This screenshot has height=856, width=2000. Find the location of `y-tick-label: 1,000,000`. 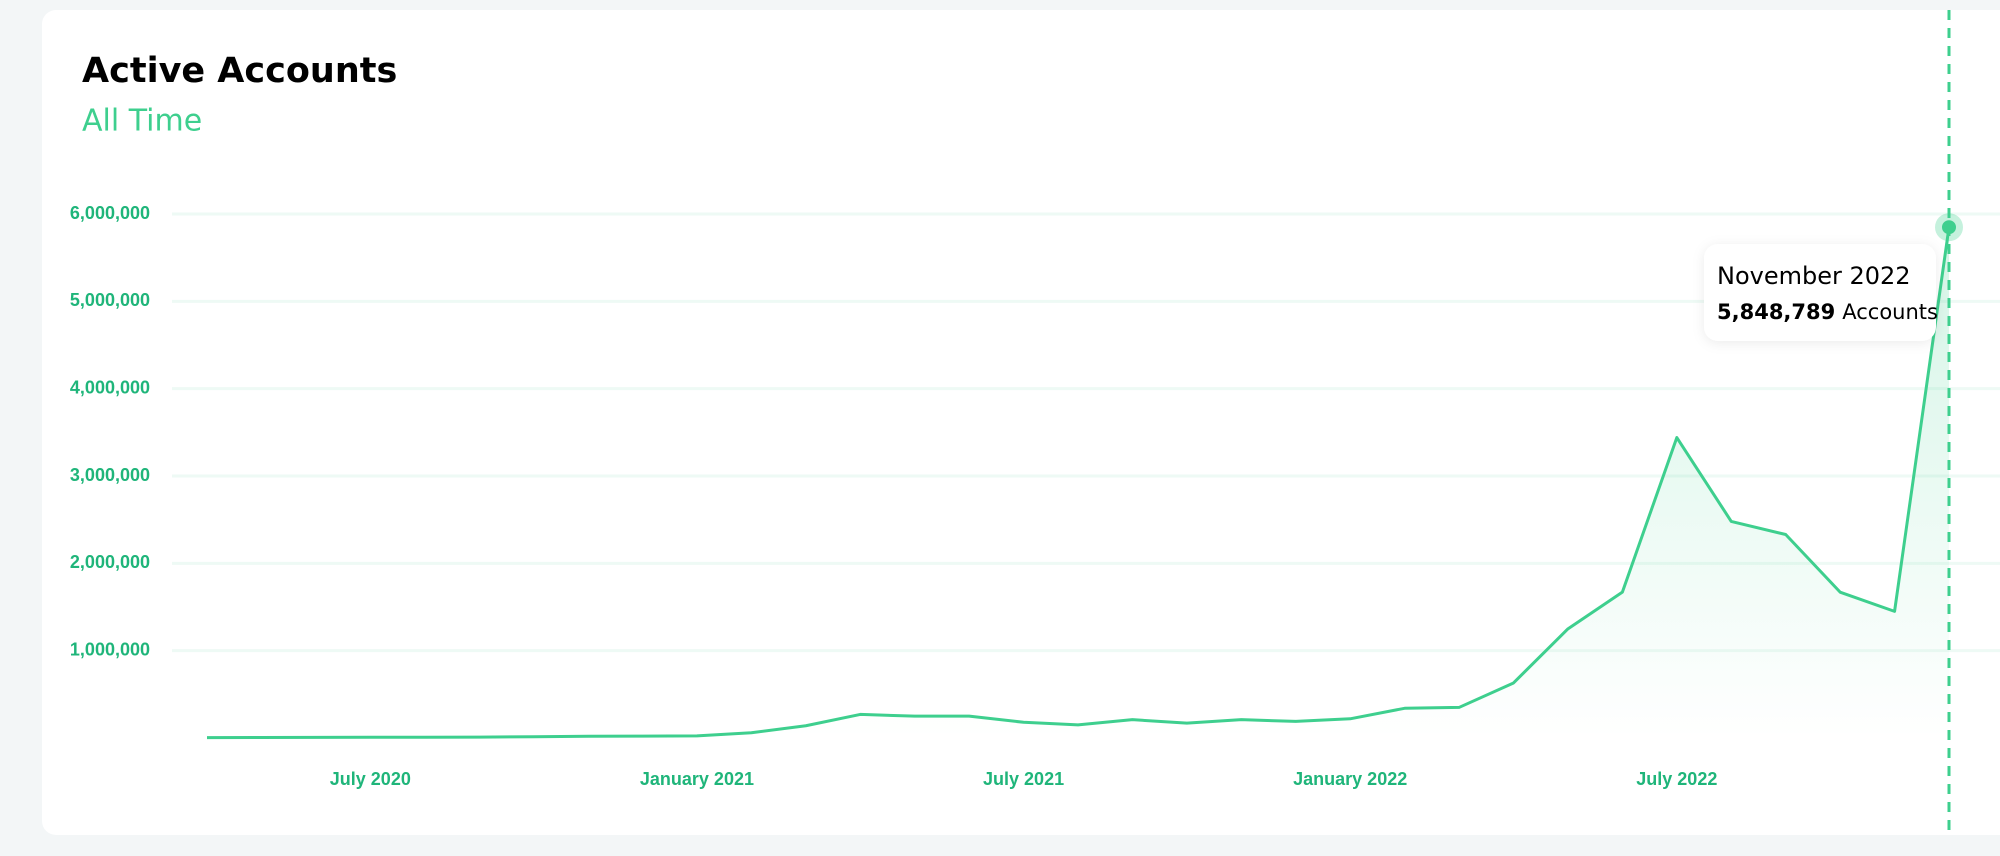

y-tick-label: 1,000,000 is located at coordinates (110, 649).